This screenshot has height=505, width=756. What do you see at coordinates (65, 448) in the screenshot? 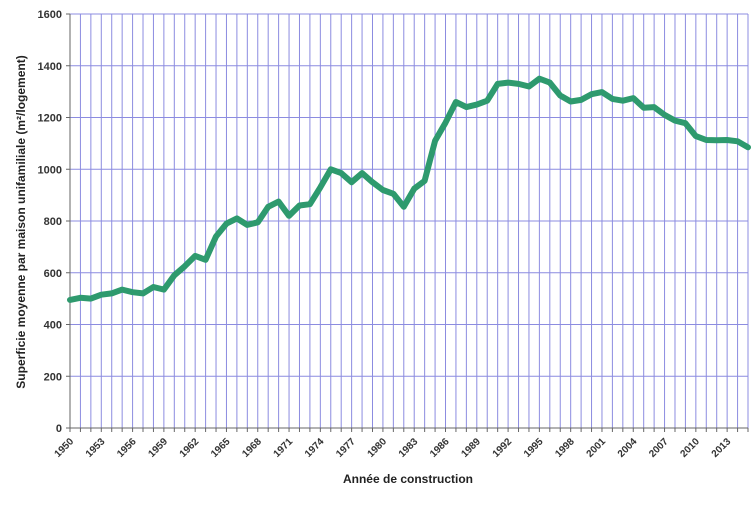
I see `x-tick-label: 1950` at bounding box center [65, 448].